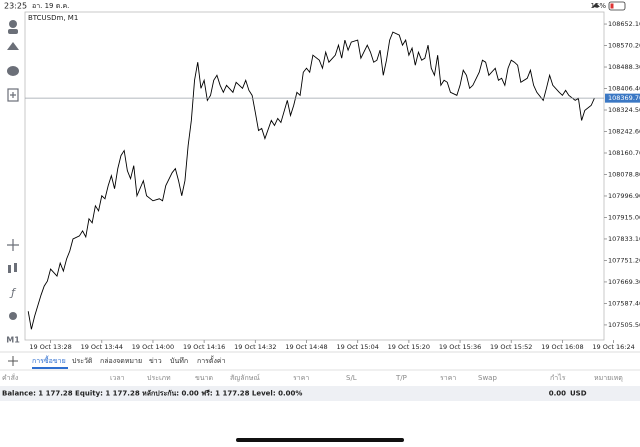  What do you see at coordinates (155, 361) in the screenshot?
I see `tab: ข่าว` at bounding box center [155, 361].